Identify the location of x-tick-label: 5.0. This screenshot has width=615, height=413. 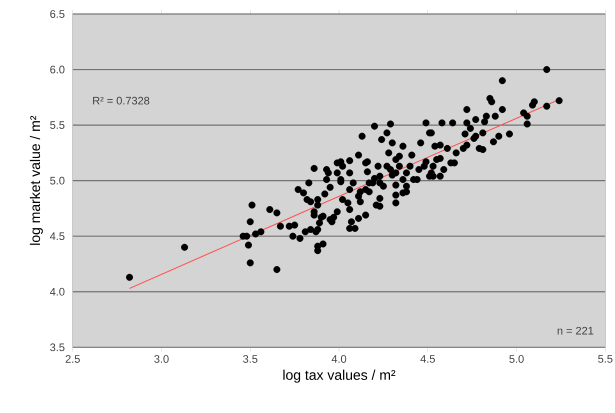
(516, 359).